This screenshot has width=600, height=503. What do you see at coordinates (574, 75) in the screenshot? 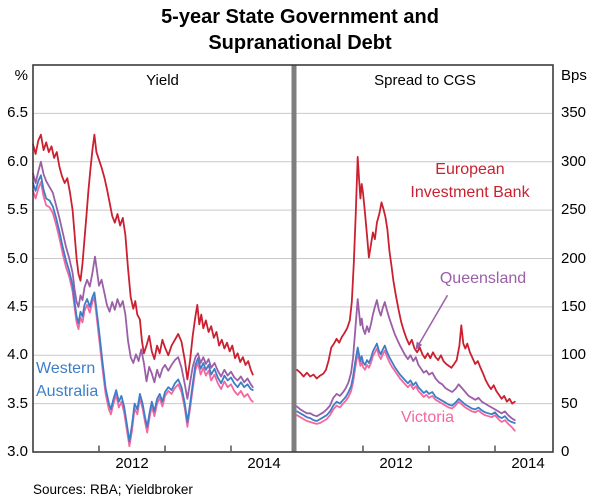
I see `right-axis-unit-label: Bps` at bounding box center [574, 75].